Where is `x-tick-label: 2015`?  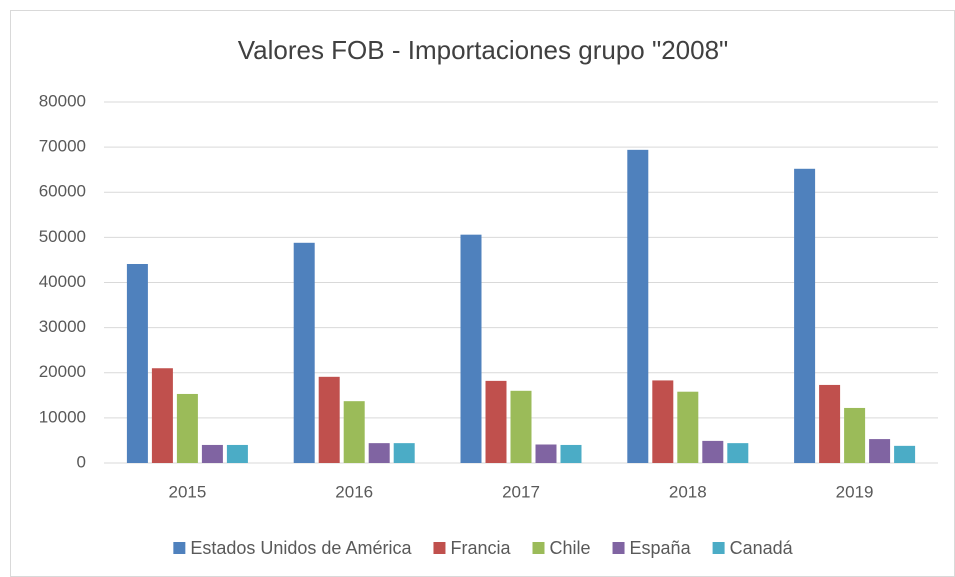 x-tick-label: 2015 is located at coordinates (187, 491).